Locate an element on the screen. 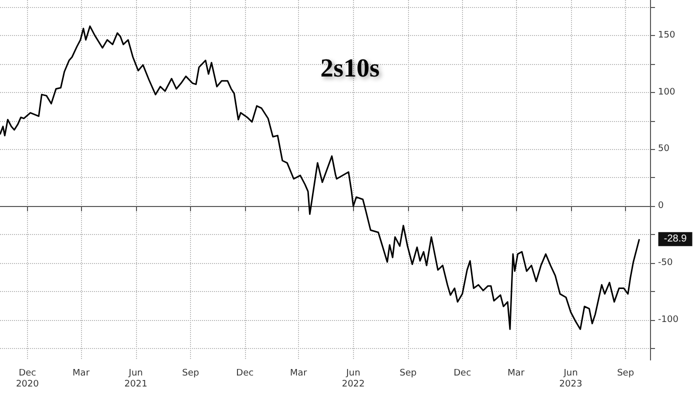 The image size is (700, 394). x-tick-label: Dec 2020 is located at coordinates (28, 379).